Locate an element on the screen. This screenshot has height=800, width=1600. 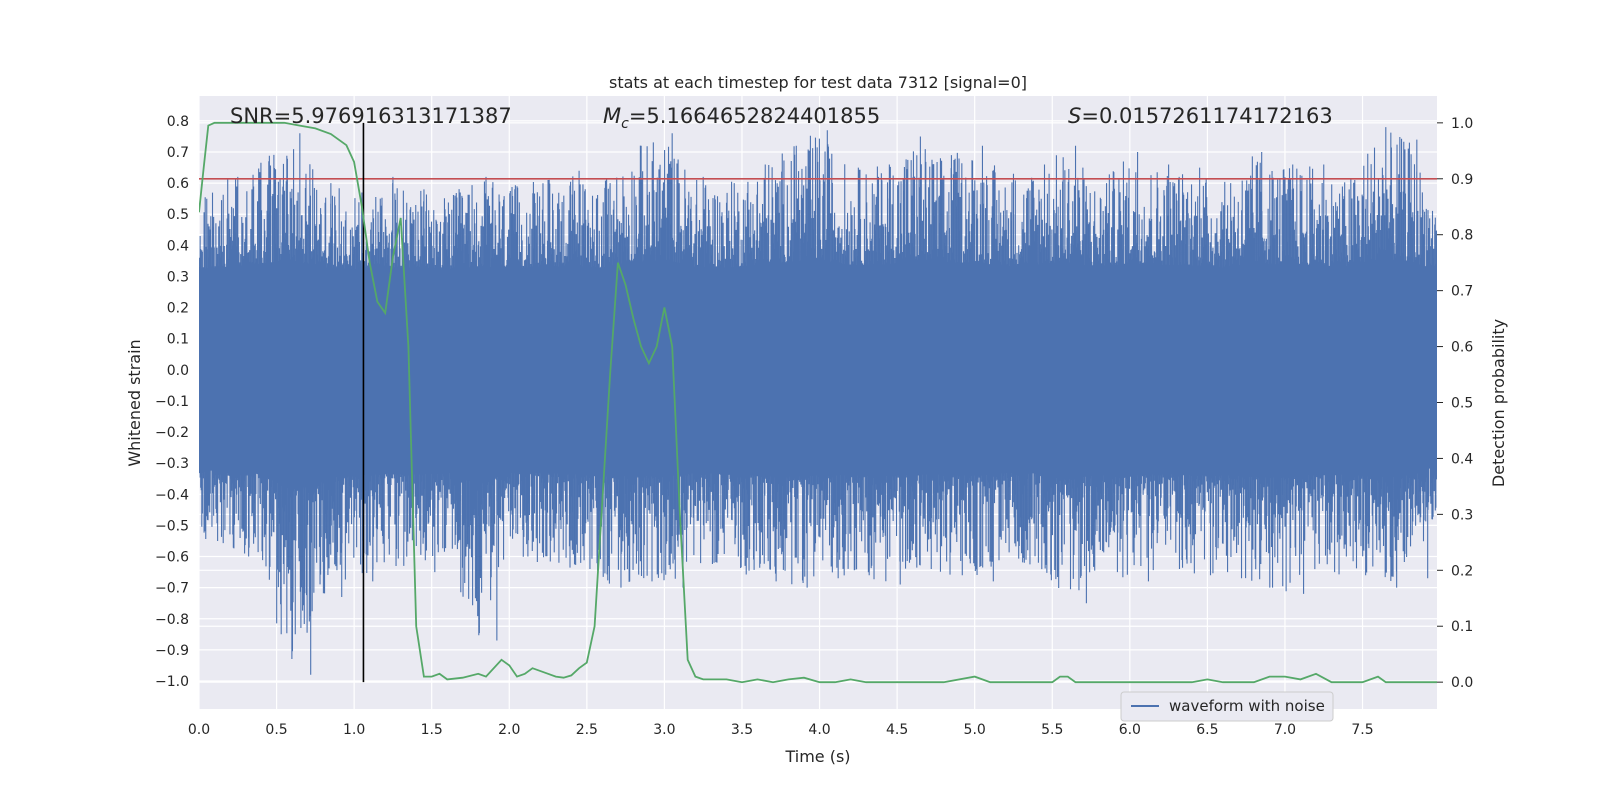
y-right-tick-label: 0.8 is located at coordinates (1462, 236).